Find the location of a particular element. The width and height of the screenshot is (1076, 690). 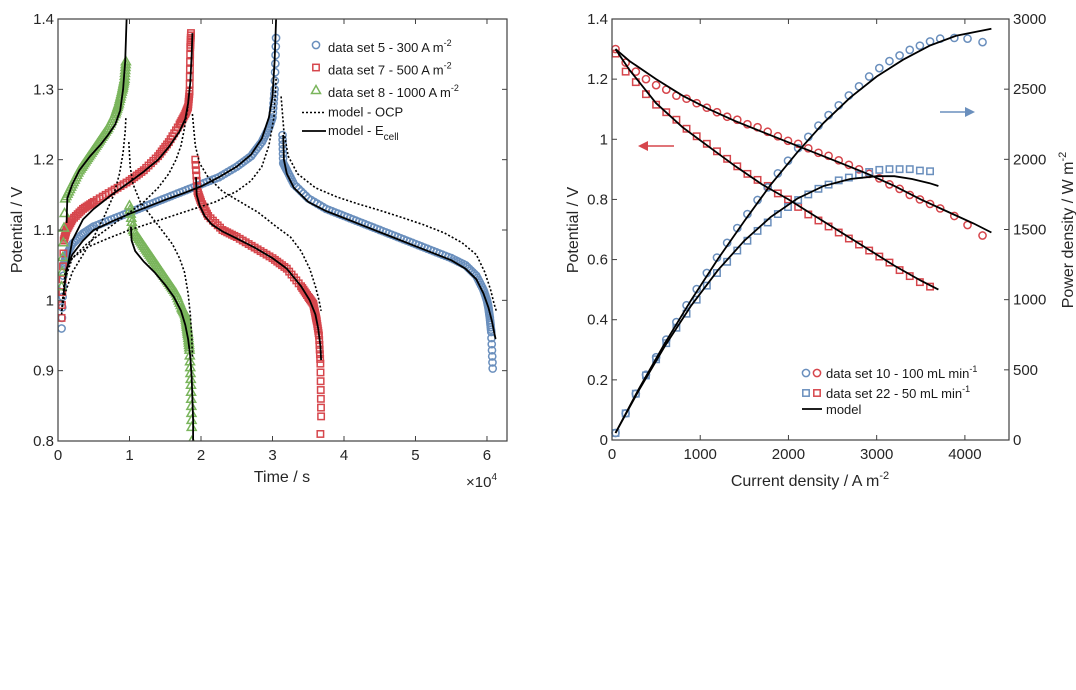

right-y-axis-label: Potential / V is located at coordinates (573, 230).